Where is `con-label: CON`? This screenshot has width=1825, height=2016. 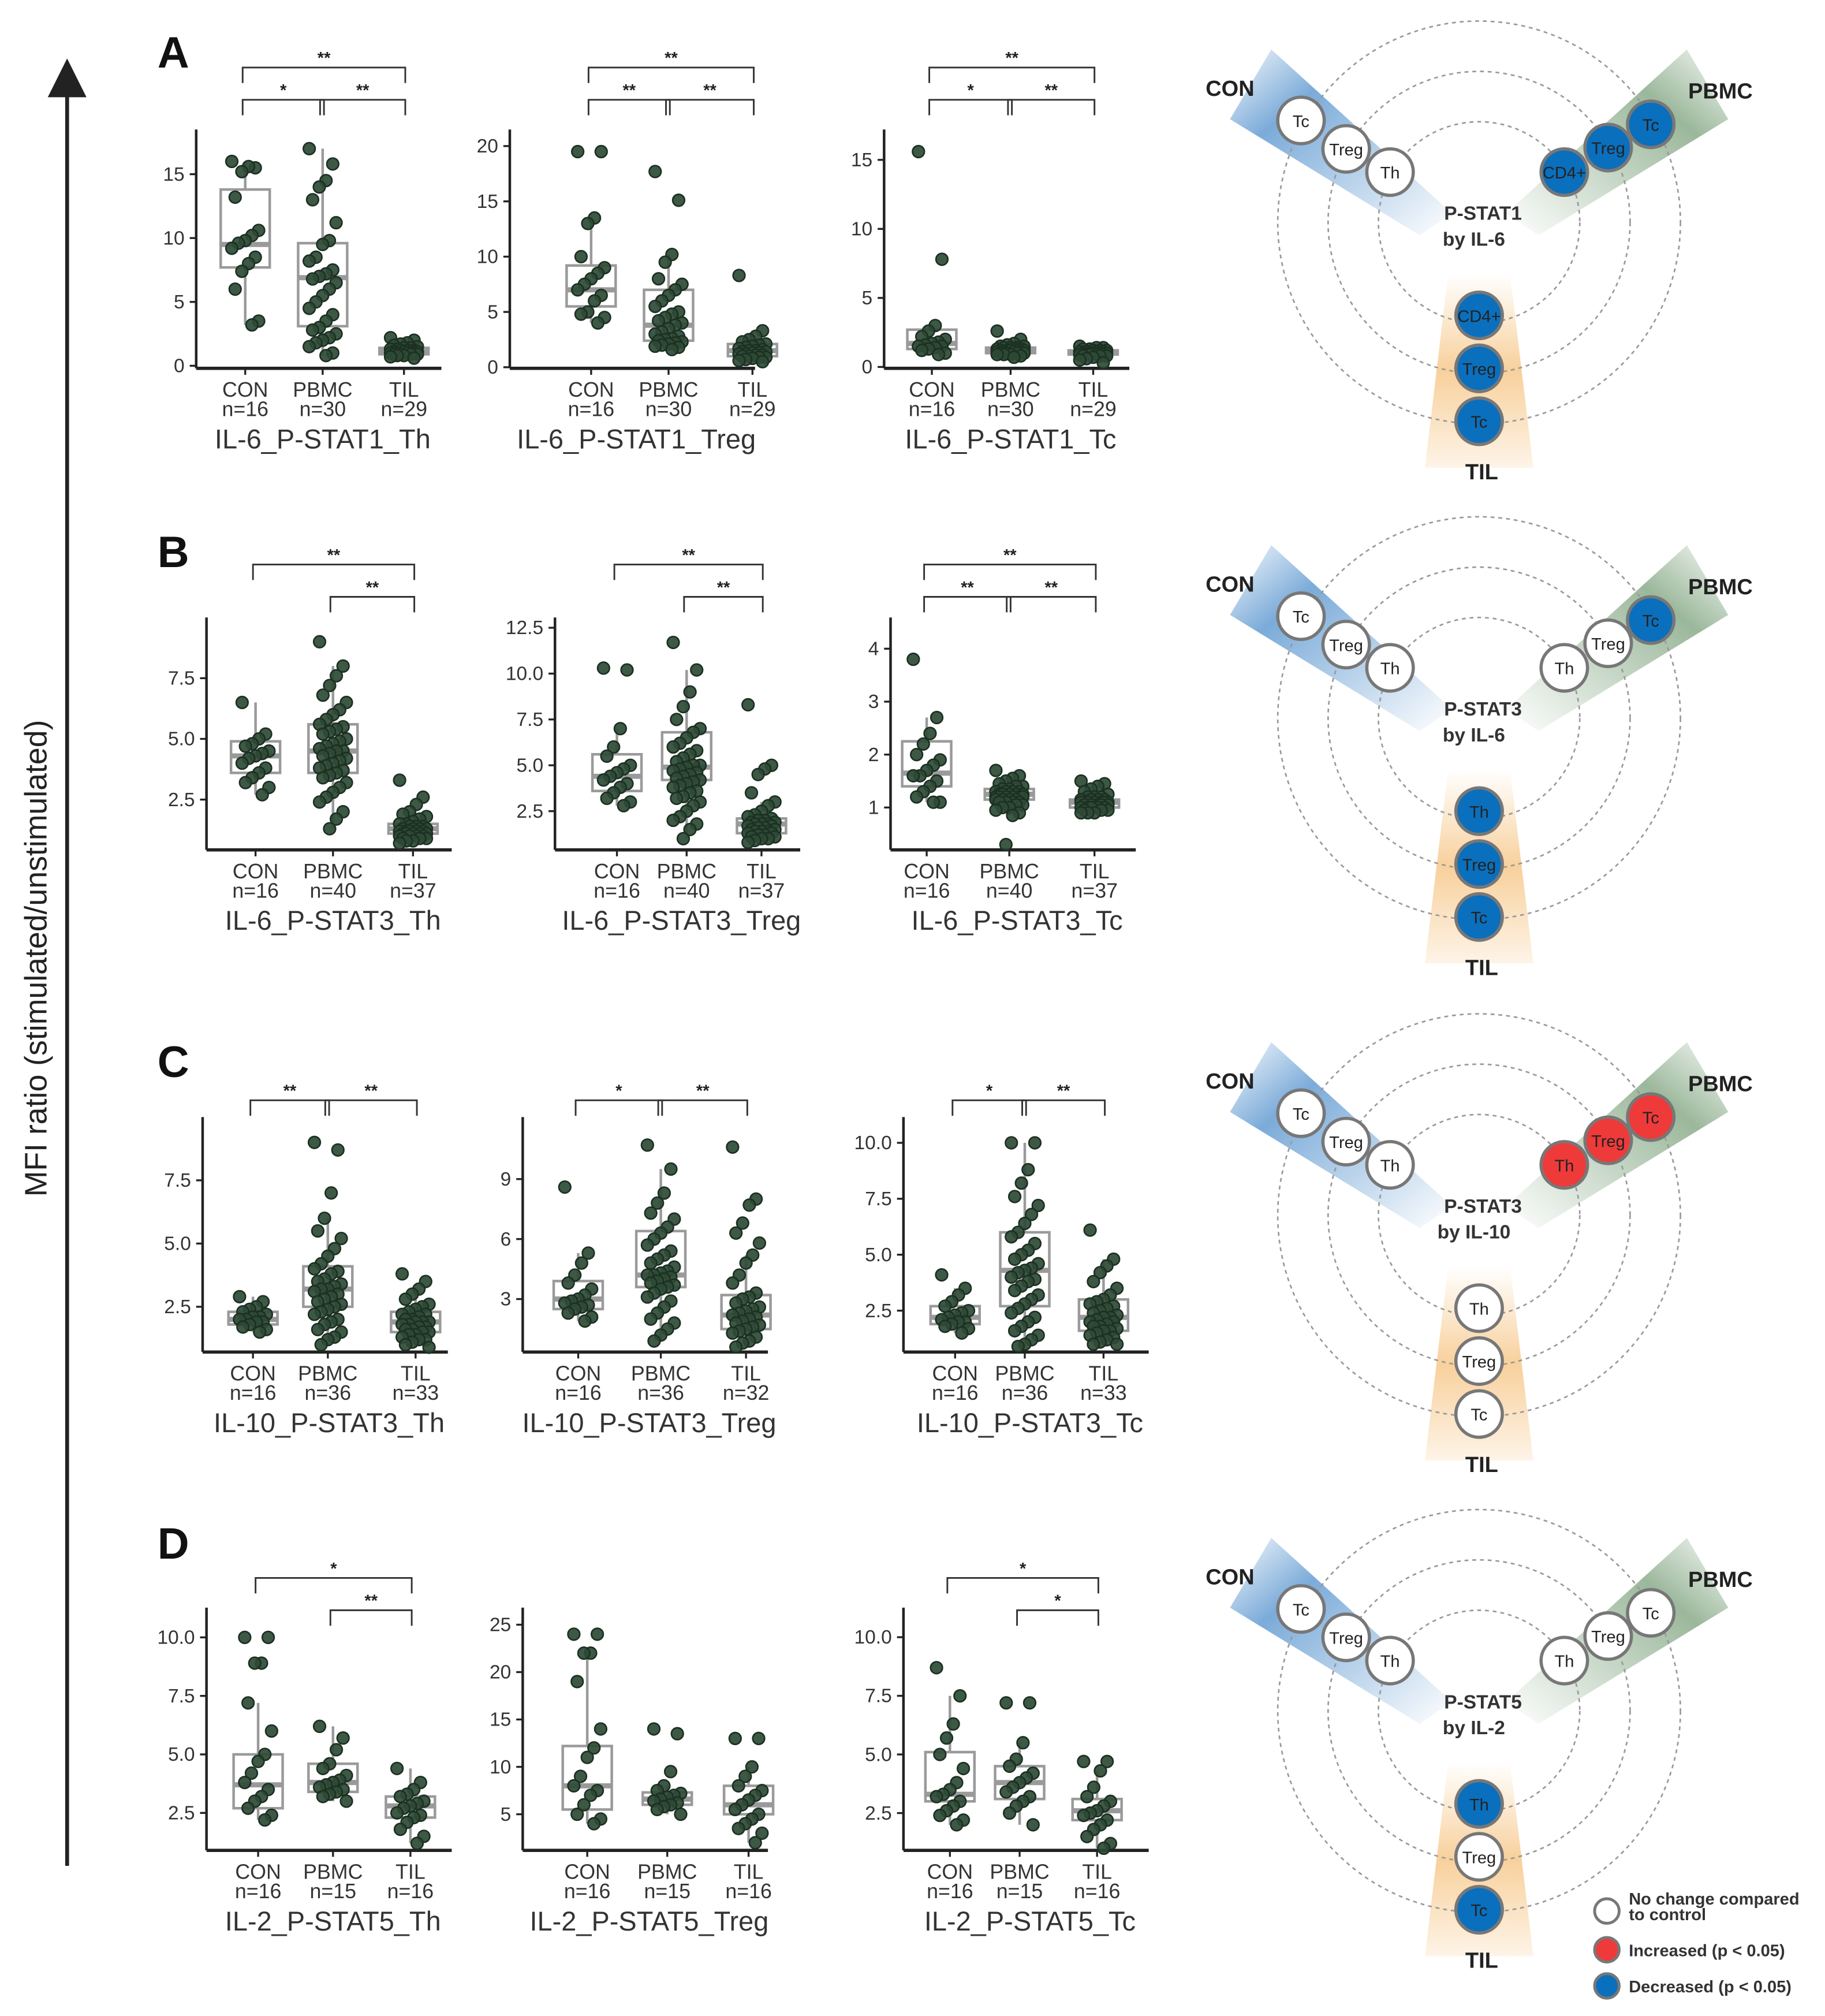
con-label: CON is located at coordinates (1230, 585).